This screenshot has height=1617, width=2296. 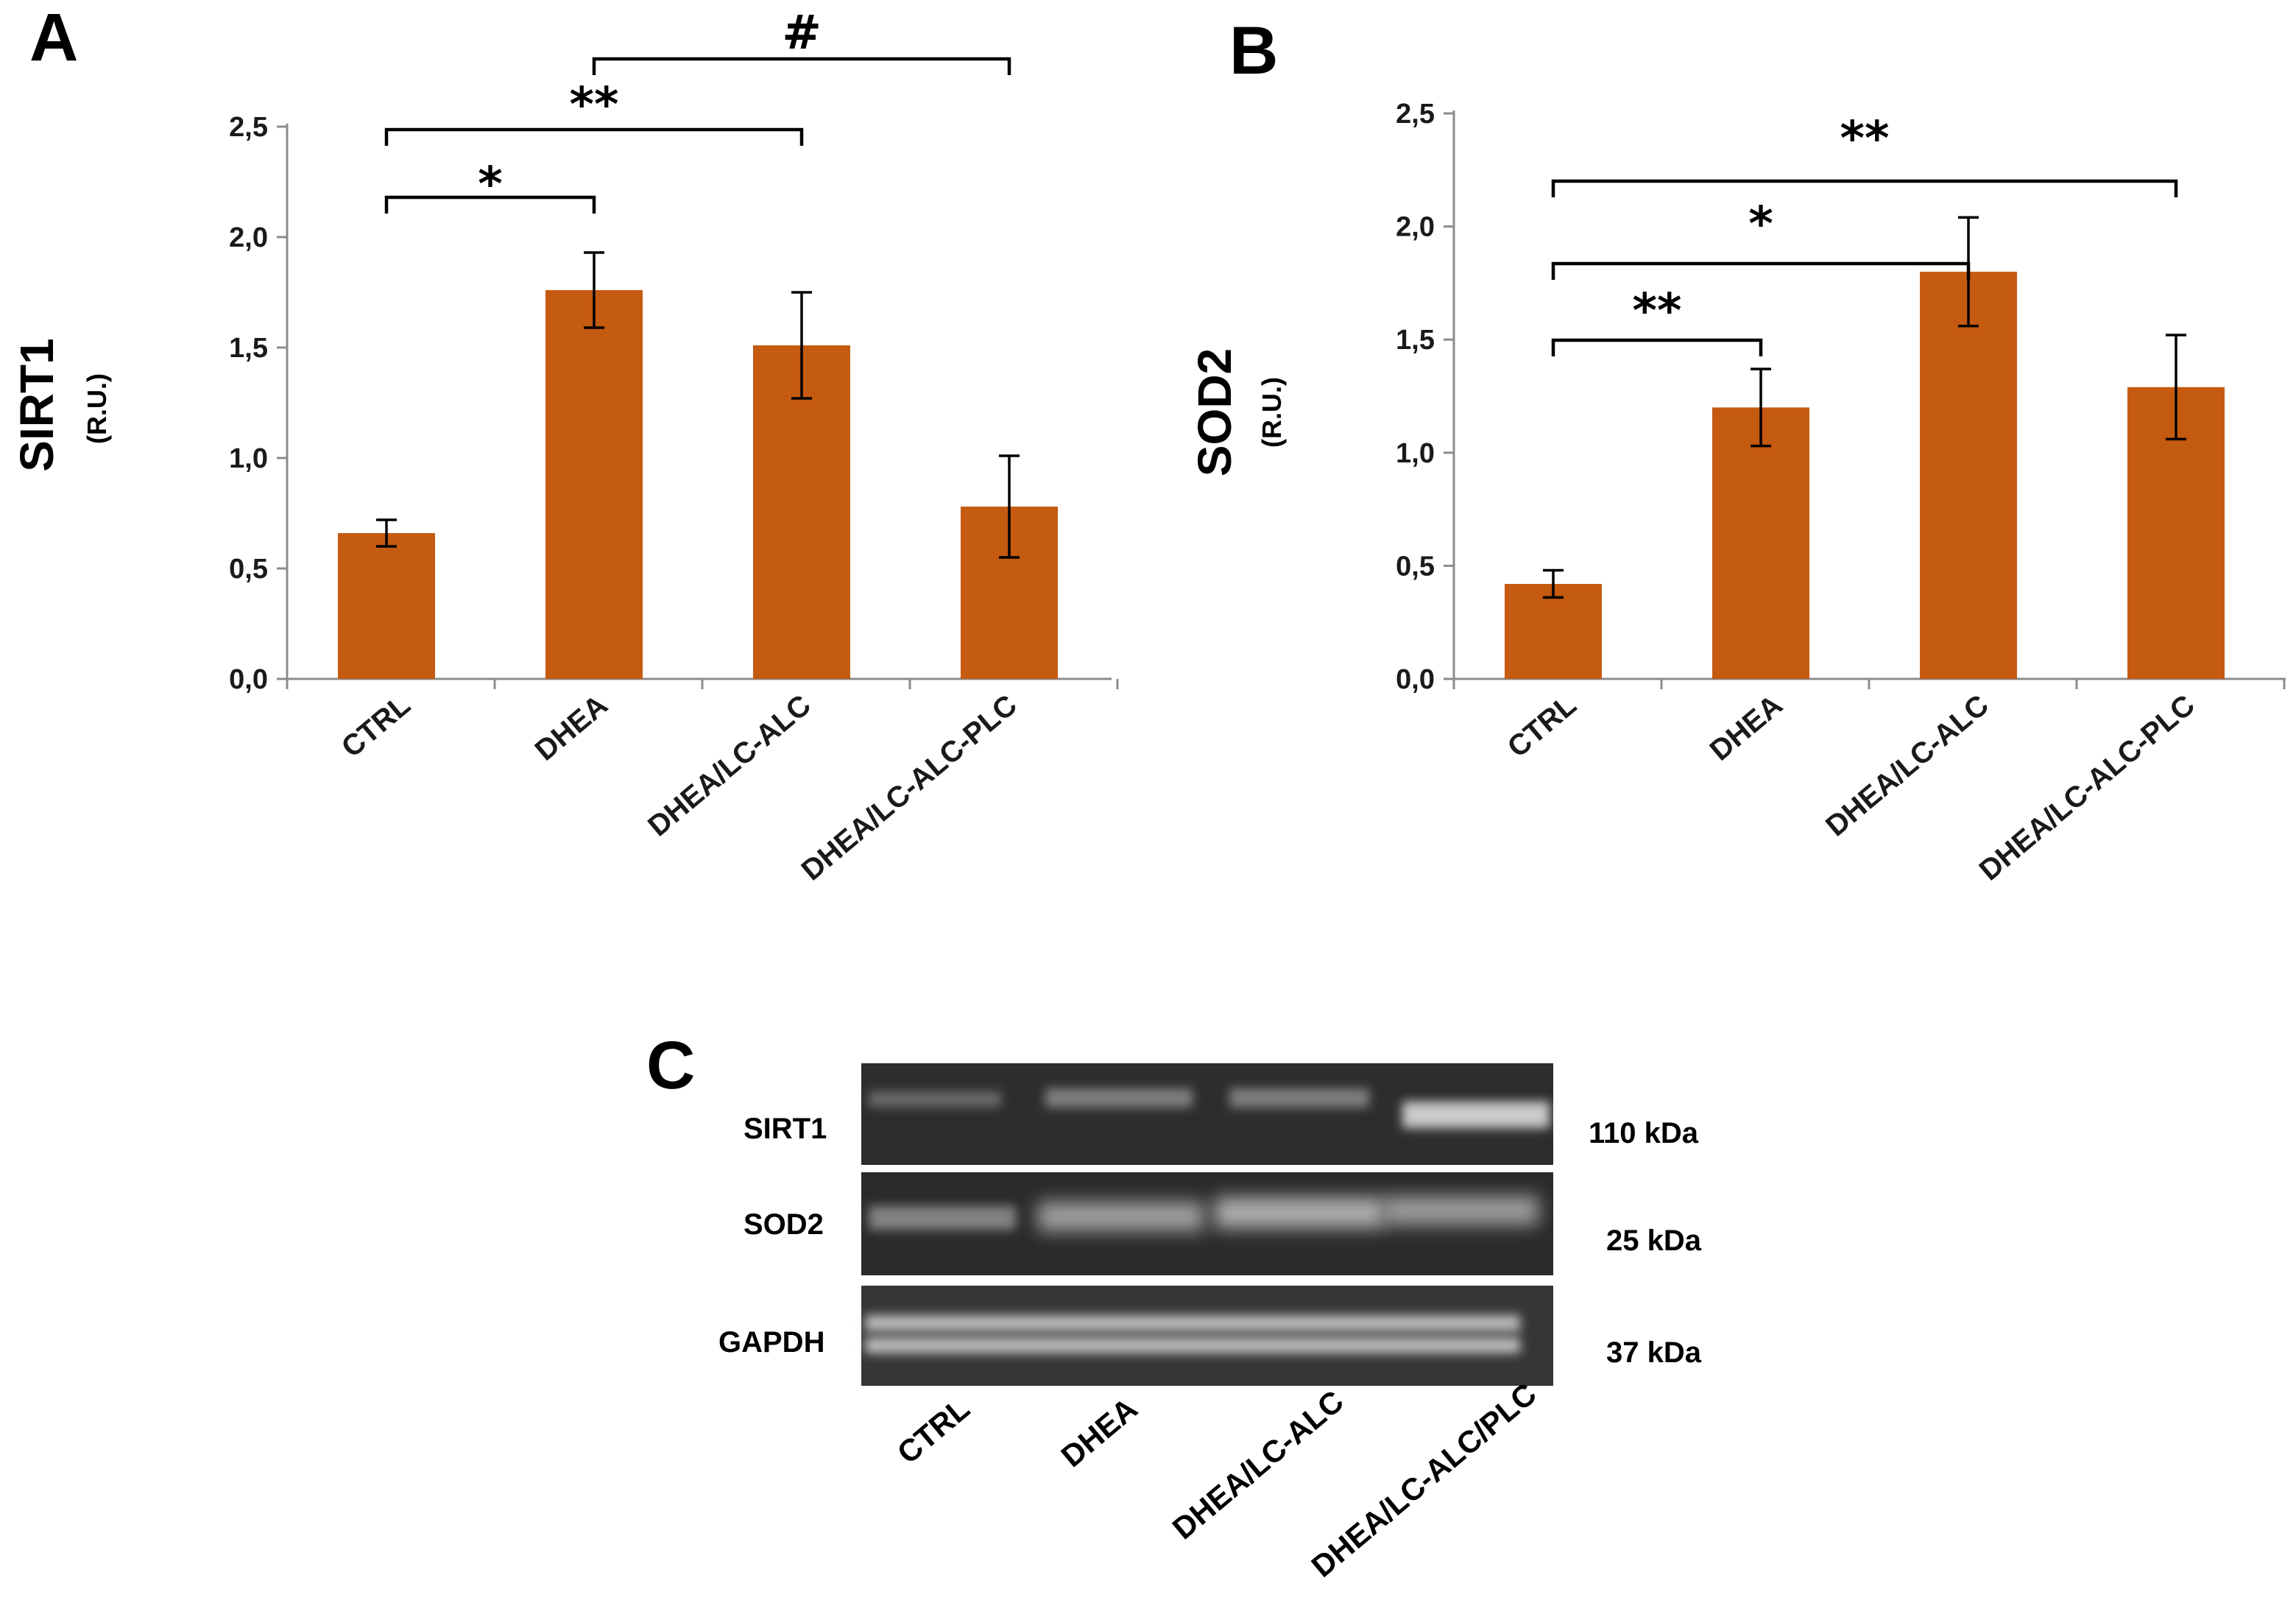 What do you see at coordinates (698, 110) in the screenshot?
I see `significance-brackets: ***#` at bounding box center [698, 110].